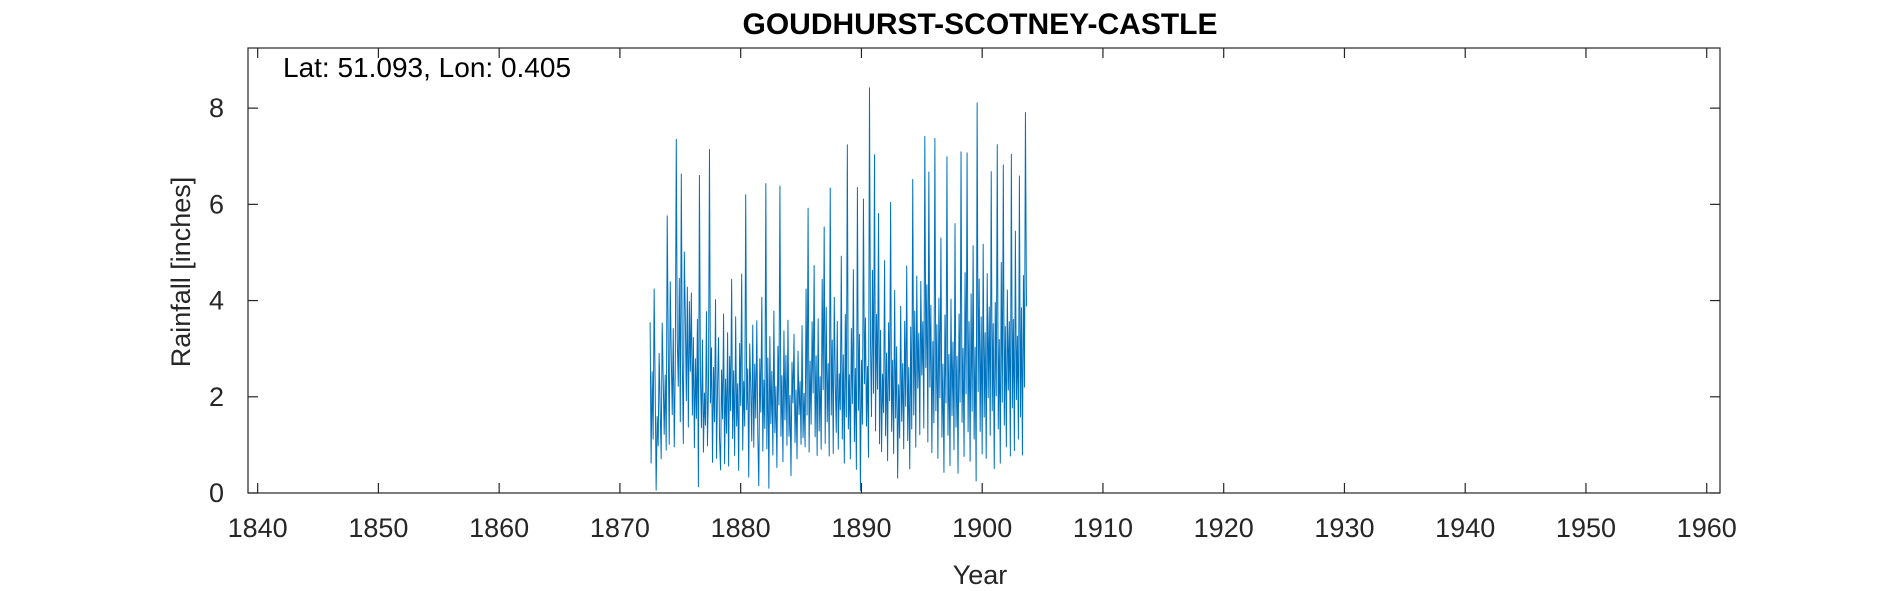 The height and width of the screenshot is (591, 1890). Describe the element at coordinates (499, 528) in the screenshot. I see `x-tick-label: 1860` at that location.